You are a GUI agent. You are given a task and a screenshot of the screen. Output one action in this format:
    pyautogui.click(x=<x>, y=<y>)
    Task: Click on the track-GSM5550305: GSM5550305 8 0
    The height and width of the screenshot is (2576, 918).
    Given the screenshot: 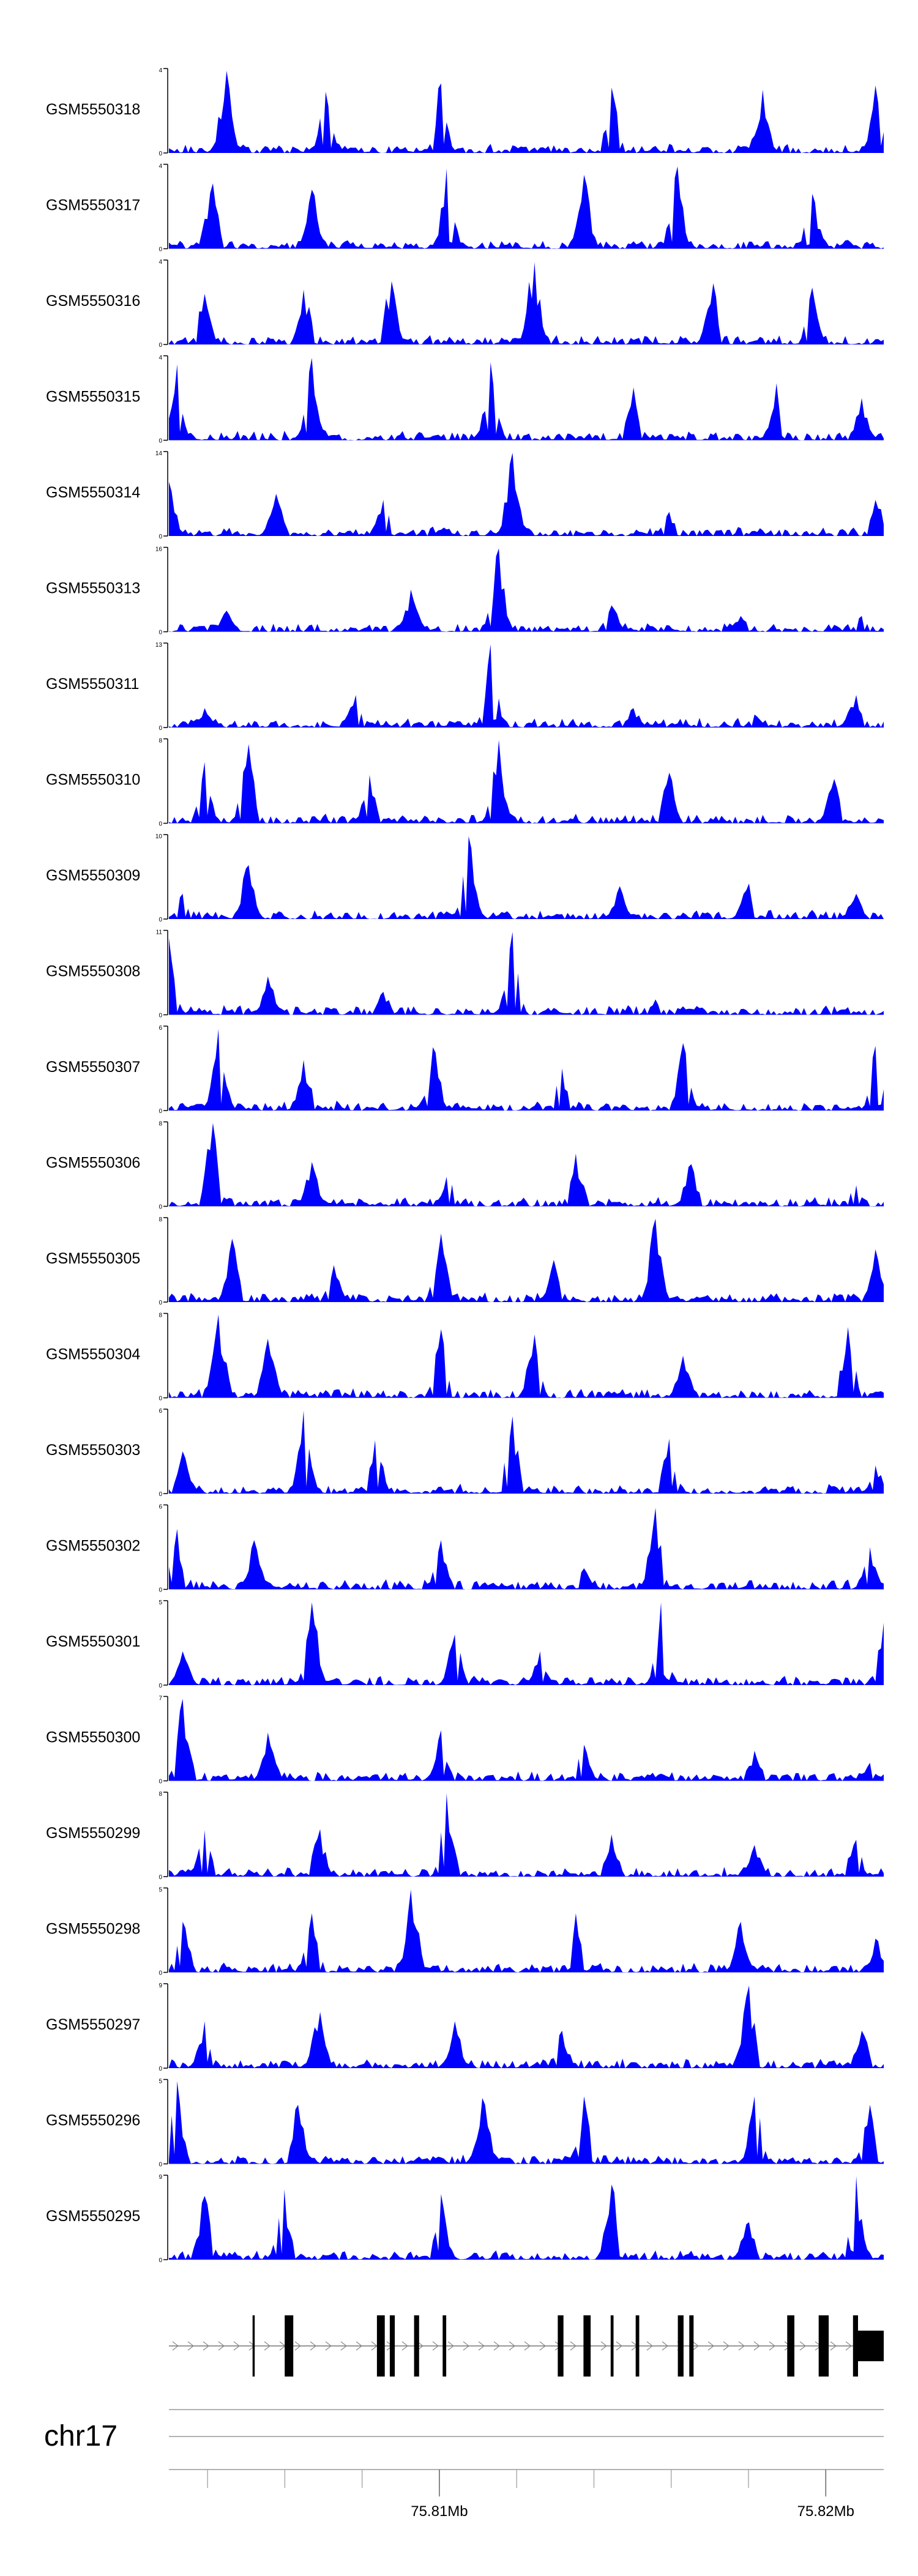 What is the action you would take?
    pyautogui.click(x=465, y=1261)
    